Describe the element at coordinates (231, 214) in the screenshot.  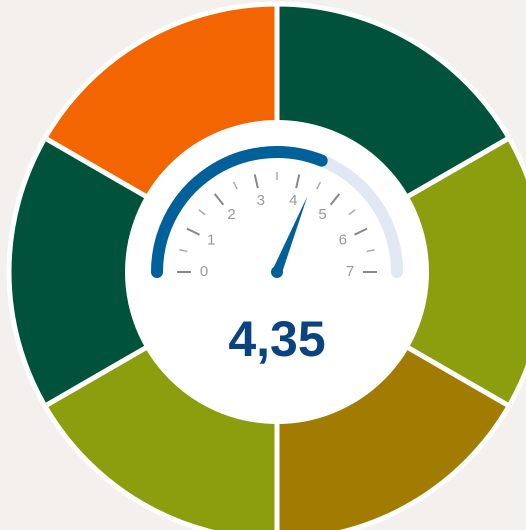
I see `tick-label: 2` at that location.